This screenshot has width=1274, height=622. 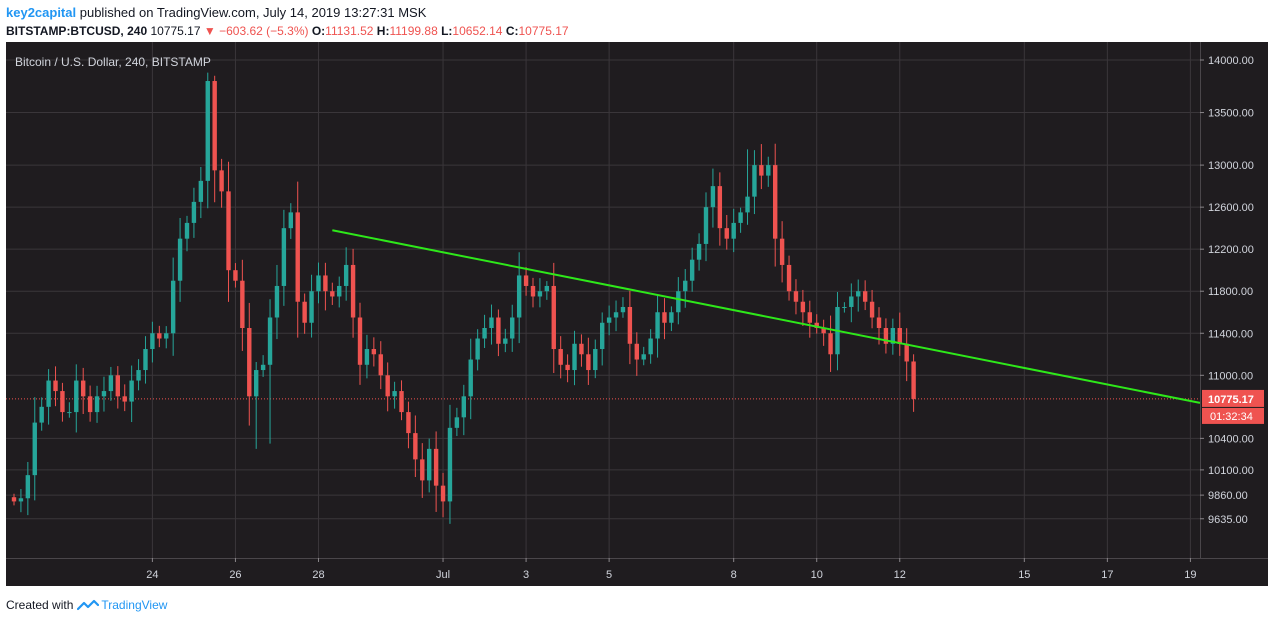 I want to click on x-tick-label: 10, so click(x=817, y=575).